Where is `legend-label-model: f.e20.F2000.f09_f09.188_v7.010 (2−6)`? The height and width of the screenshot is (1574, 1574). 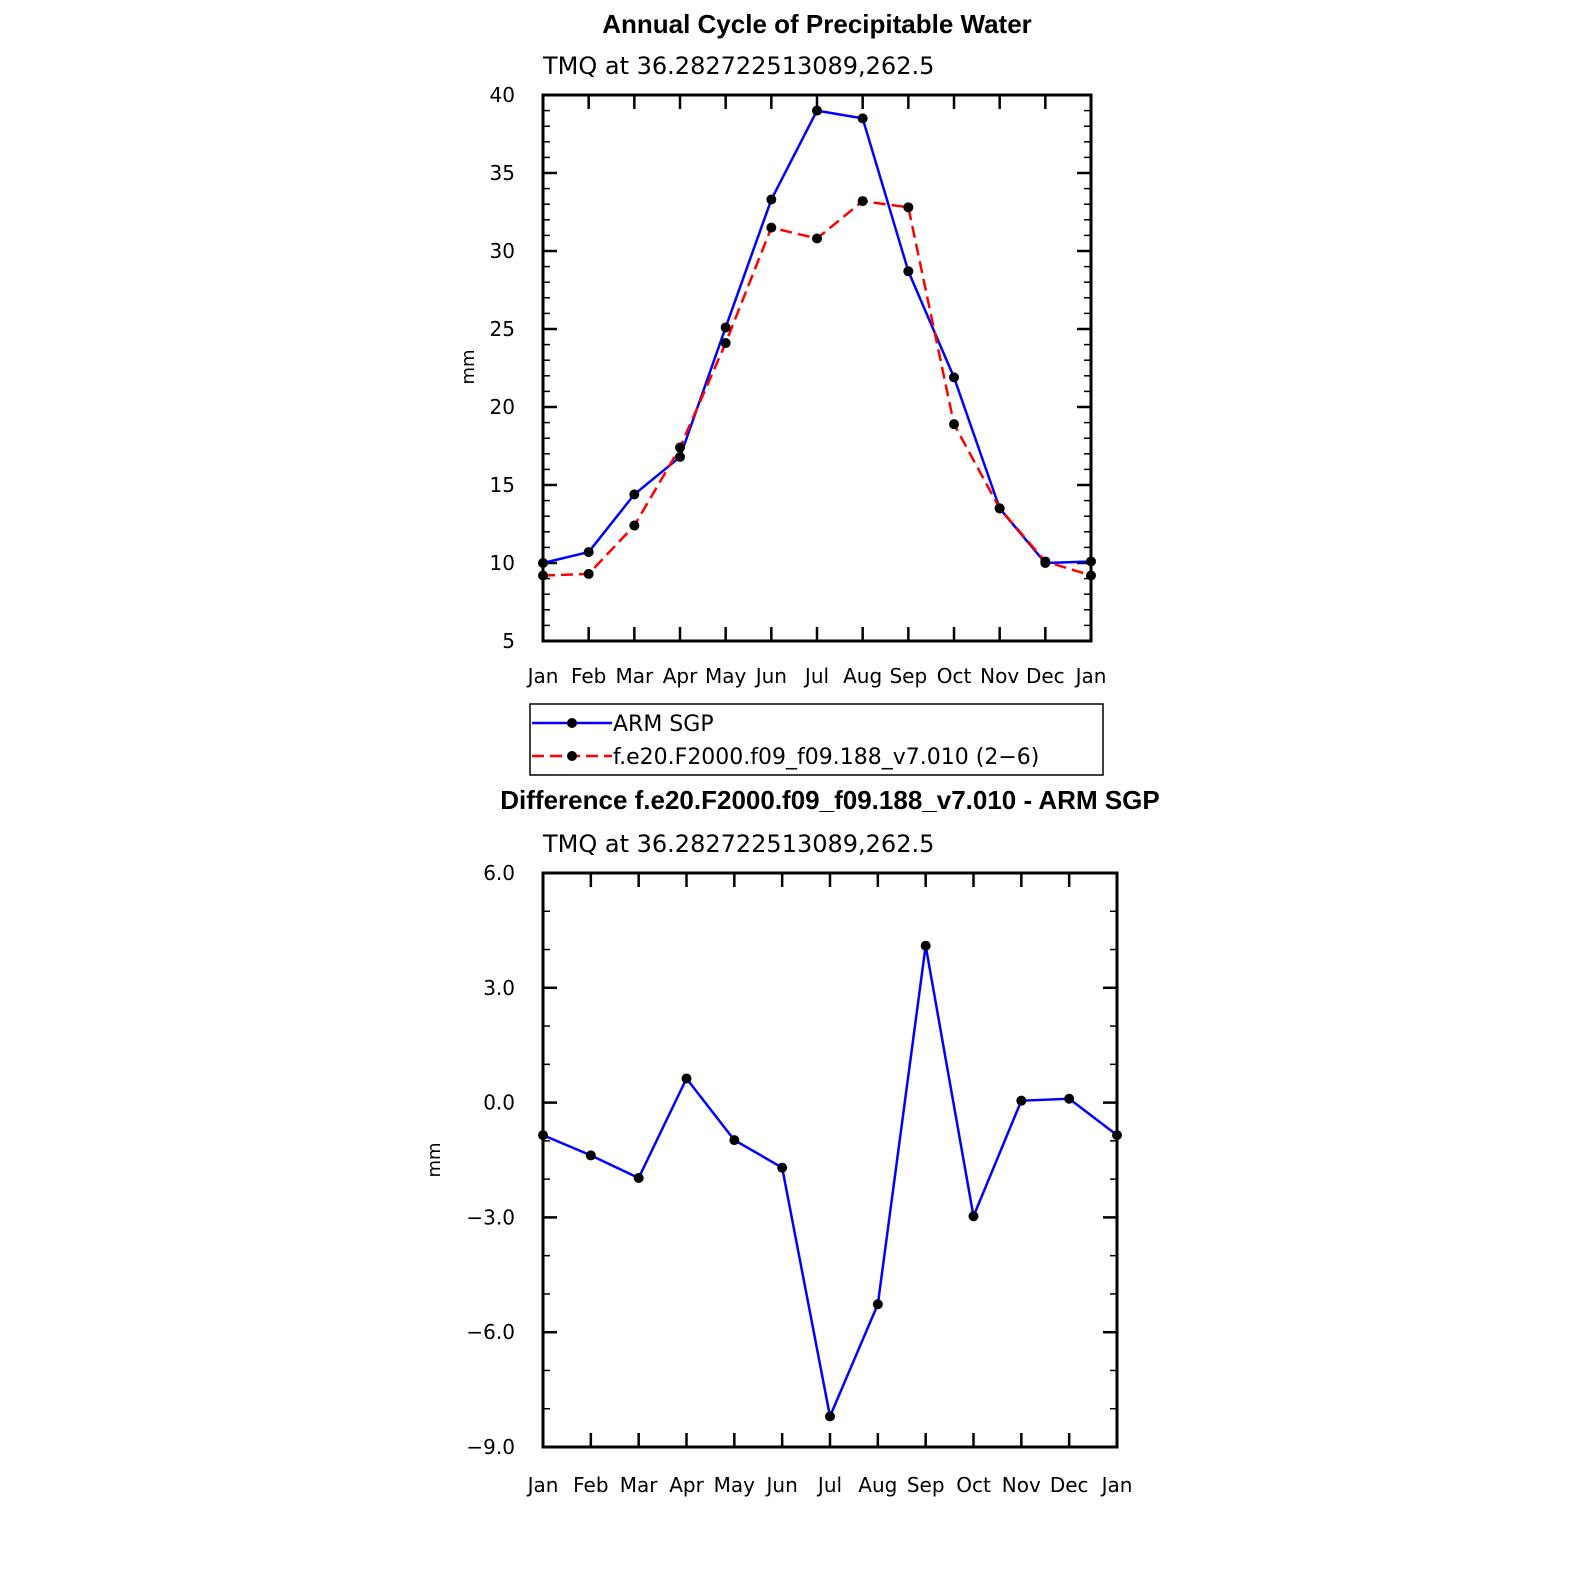 legend-label-model: f.e20.F2000.f09_f09.188_v7.010 (2−6) is located at coordinates (826, 757).